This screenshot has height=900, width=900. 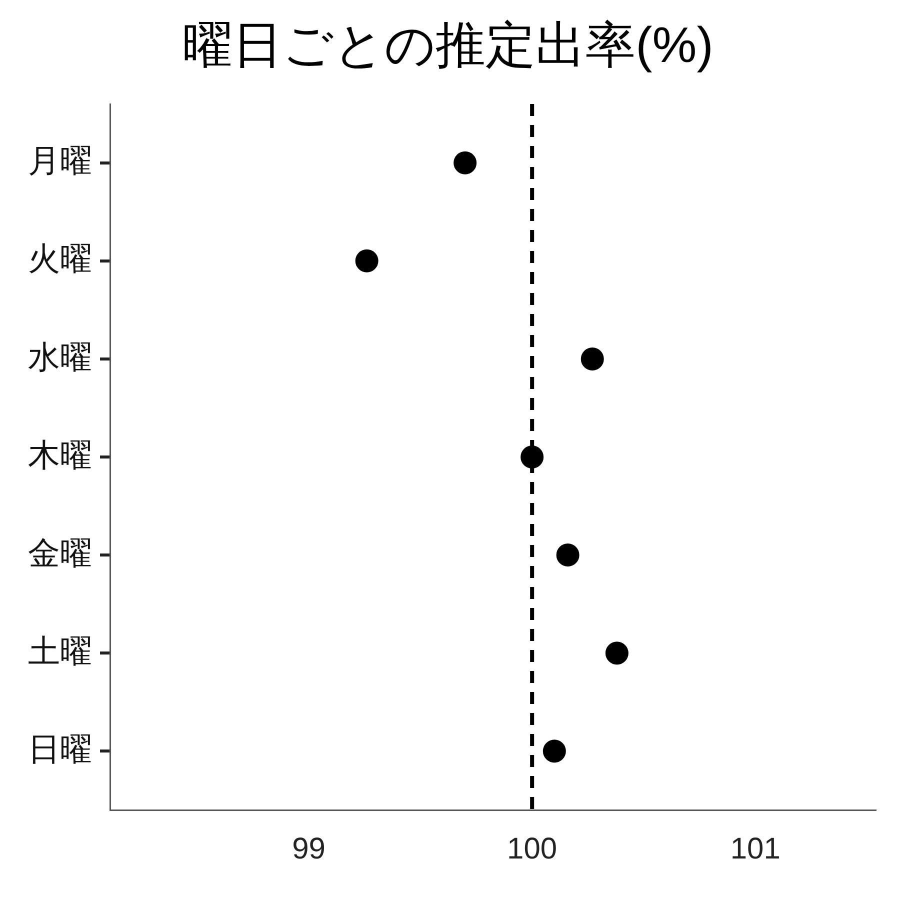 I want to click on y-tick-label: 木曜, so click(x=60, y=454).